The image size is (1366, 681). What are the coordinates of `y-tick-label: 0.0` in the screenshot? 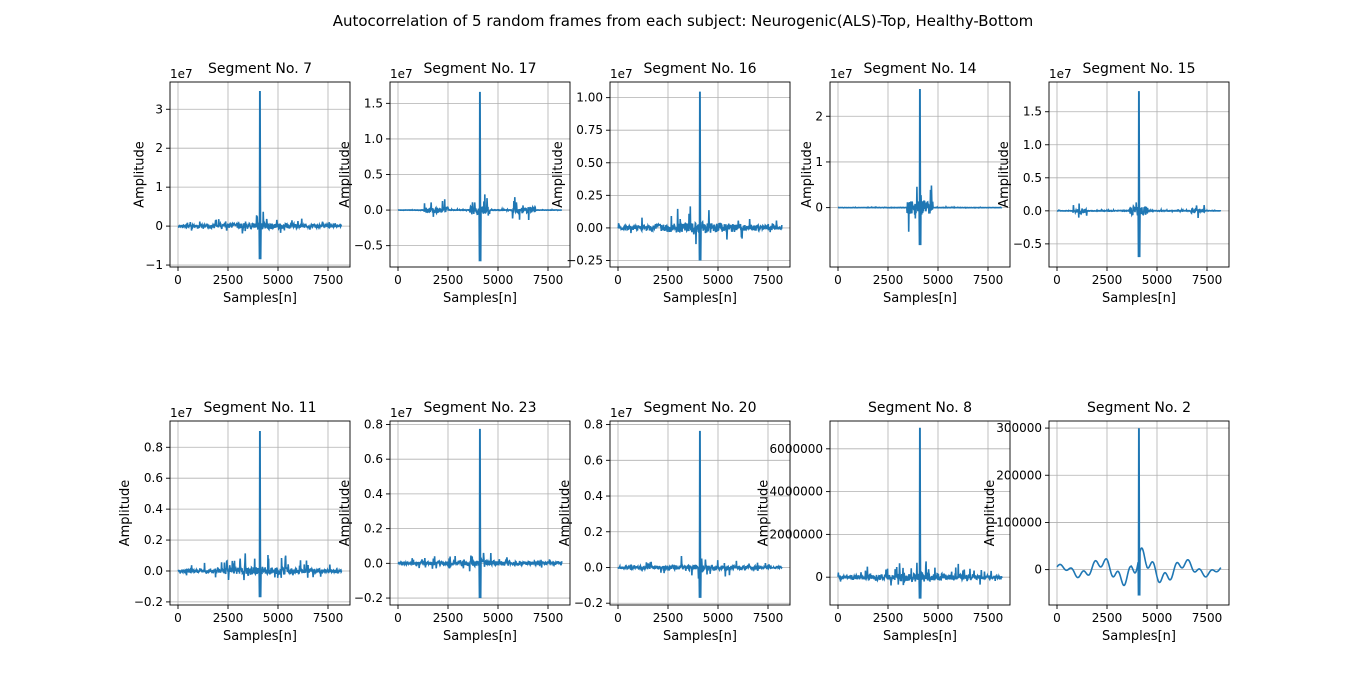 It's located at (1032, 211).